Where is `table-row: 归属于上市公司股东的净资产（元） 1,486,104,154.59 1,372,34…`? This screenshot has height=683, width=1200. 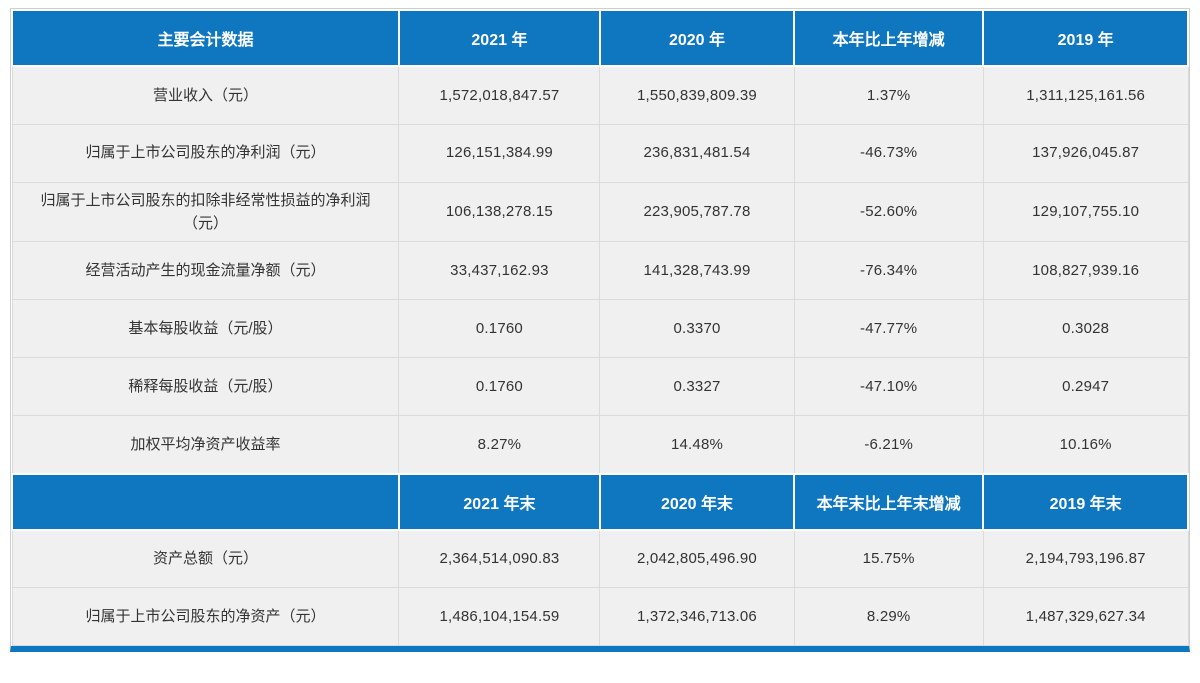
table-row: 归属于上市公司股东的净资产（元） 1,486,104,154.59 1,372,34… is located at coordinates (600, 616).